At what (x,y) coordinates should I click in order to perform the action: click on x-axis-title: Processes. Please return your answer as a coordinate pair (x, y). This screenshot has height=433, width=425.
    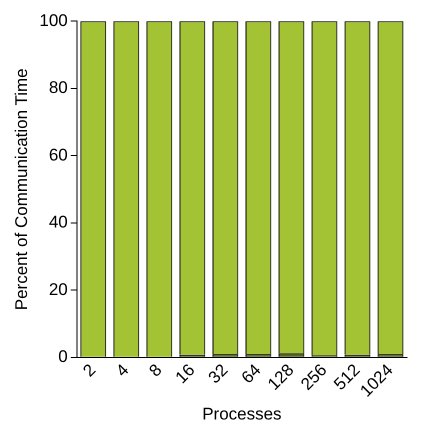
    Looking at the image, I should click on (242, 414).